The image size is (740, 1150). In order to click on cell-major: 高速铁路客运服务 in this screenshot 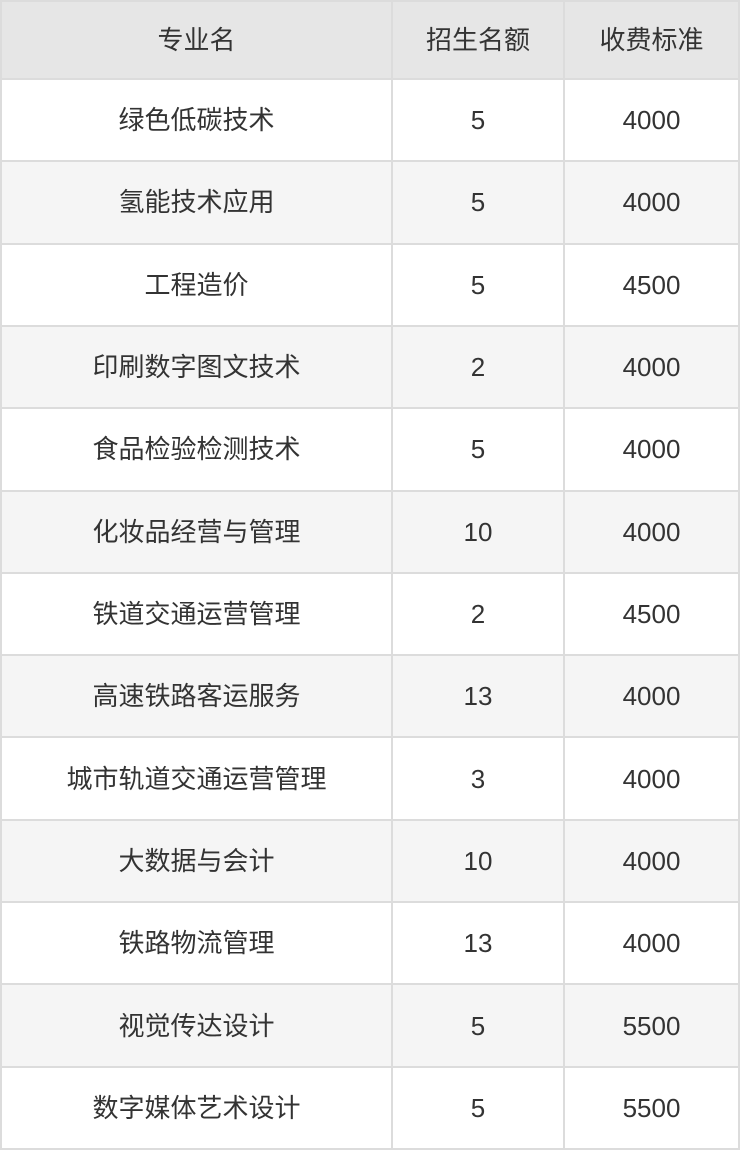, I will do `click(196, 696)`.